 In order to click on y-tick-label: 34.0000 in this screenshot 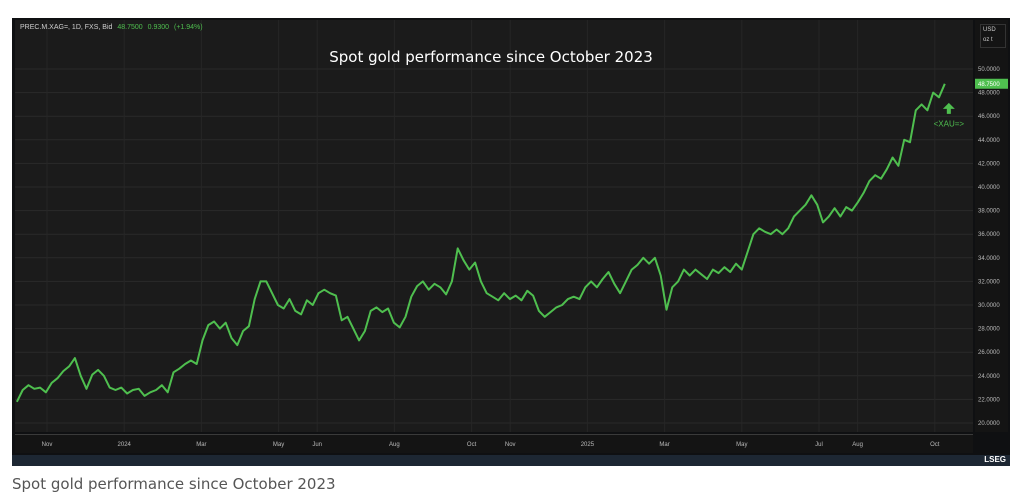, I will do `click(989, 259)`.